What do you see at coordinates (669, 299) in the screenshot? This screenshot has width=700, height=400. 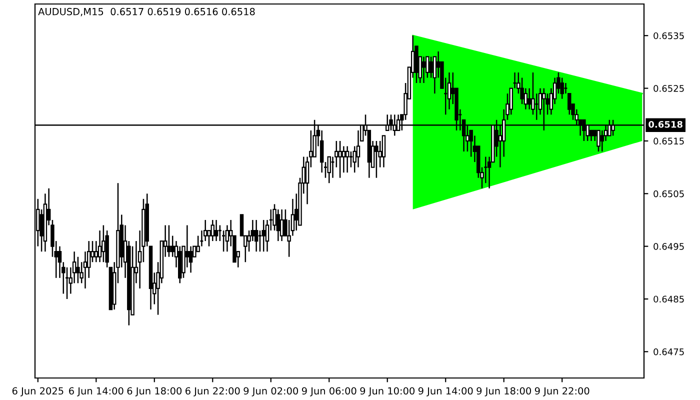 I see `y-tick-label: 0.6485` at bounding box center [669, 299].